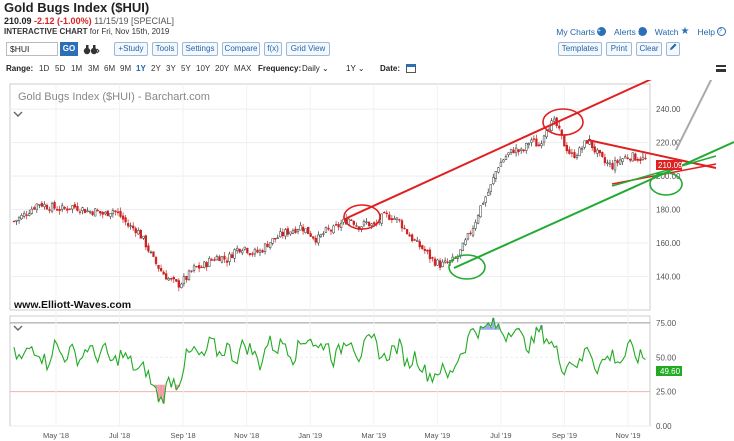  What do you see at coordinates (156, 68) in the screenshot?
I see `range-2y: 2Y` at bounding box center [156, 68].